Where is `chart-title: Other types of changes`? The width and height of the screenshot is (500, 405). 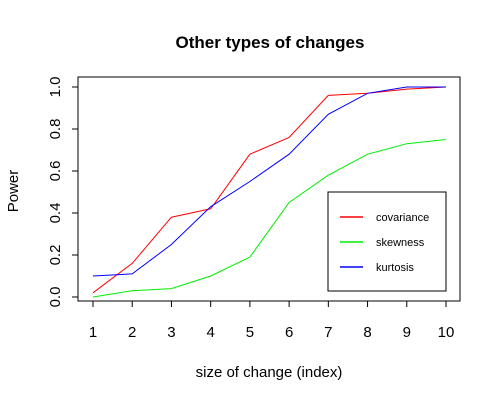
chart-title: Other types of changes is located at coordinates (270, 42).